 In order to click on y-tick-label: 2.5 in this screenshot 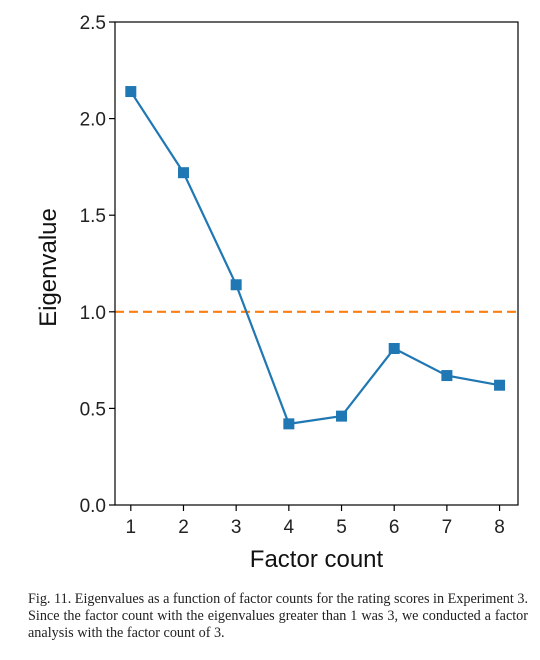, I will do `click(93, 23)`.